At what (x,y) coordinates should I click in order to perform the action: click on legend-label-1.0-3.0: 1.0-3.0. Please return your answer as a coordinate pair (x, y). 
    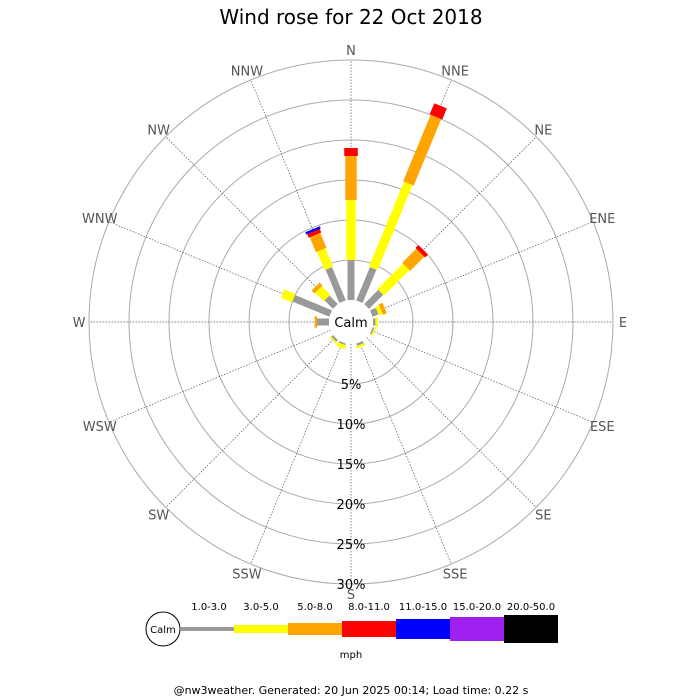
    Looking at the image, I should click on (208, 607).